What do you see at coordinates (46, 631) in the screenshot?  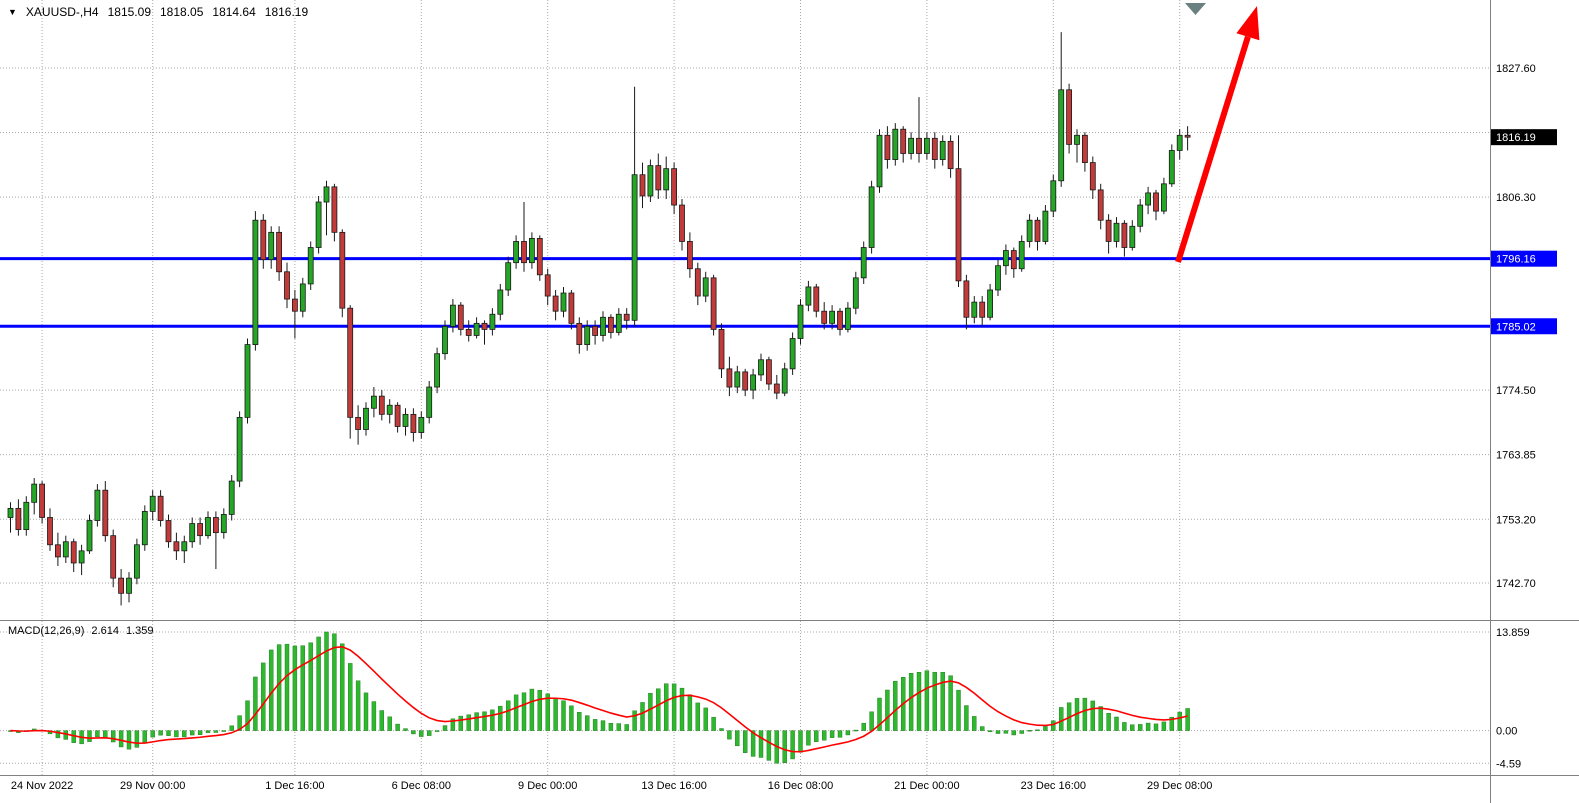 I see `macd-name: MACD(12,26,9)` at bounding box center [46, 631].